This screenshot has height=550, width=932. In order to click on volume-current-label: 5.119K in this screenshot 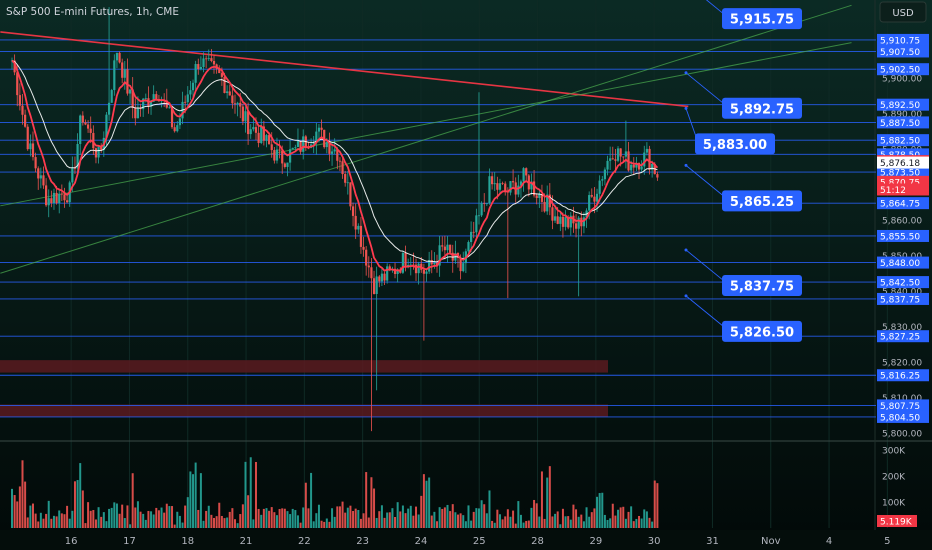, I will do `click(896, 523)`.